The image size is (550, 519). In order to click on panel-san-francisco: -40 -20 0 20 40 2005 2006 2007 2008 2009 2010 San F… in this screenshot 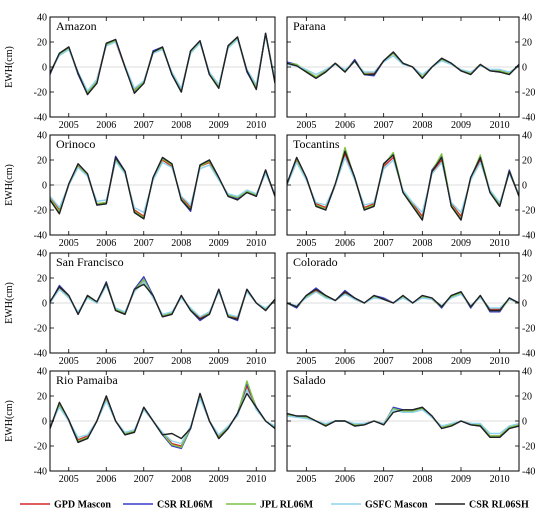, I will do `click(140, 308)`.